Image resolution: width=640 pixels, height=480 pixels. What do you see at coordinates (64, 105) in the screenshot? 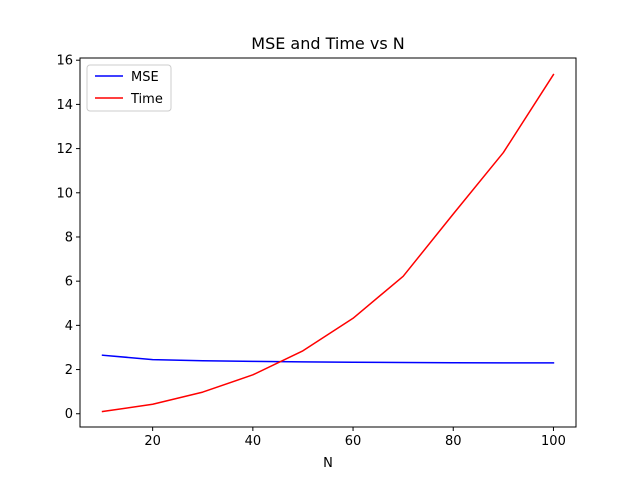
I see `y-tick-label: 14` at bounding box center [64, 105].